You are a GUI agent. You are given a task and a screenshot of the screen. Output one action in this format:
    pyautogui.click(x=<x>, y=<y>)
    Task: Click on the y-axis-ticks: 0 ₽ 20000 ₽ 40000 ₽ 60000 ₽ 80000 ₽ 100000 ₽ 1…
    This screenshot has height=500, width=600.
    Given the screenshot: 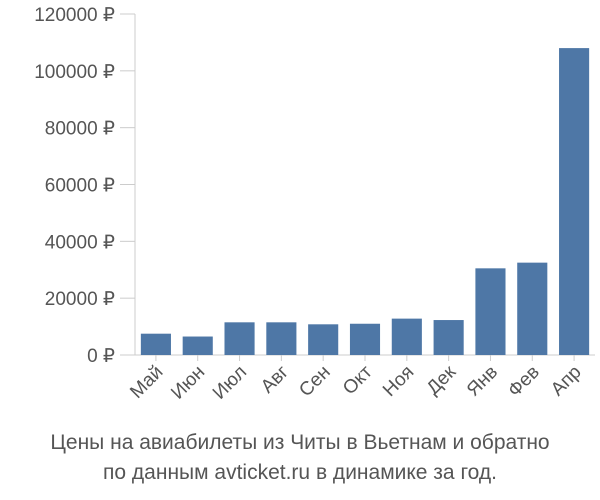 What is the action you would take?
    pyautogui.click(x=84, y=186)
    